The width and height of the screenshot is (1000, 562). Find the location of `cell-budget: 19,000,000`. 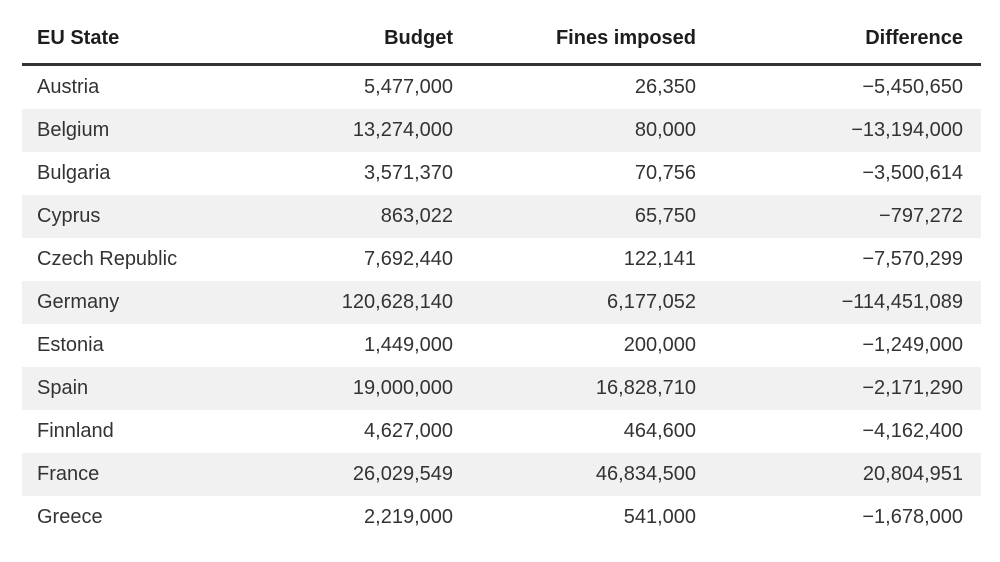

cell-budget: 19,000,000 is located at coordinates (402, 388).